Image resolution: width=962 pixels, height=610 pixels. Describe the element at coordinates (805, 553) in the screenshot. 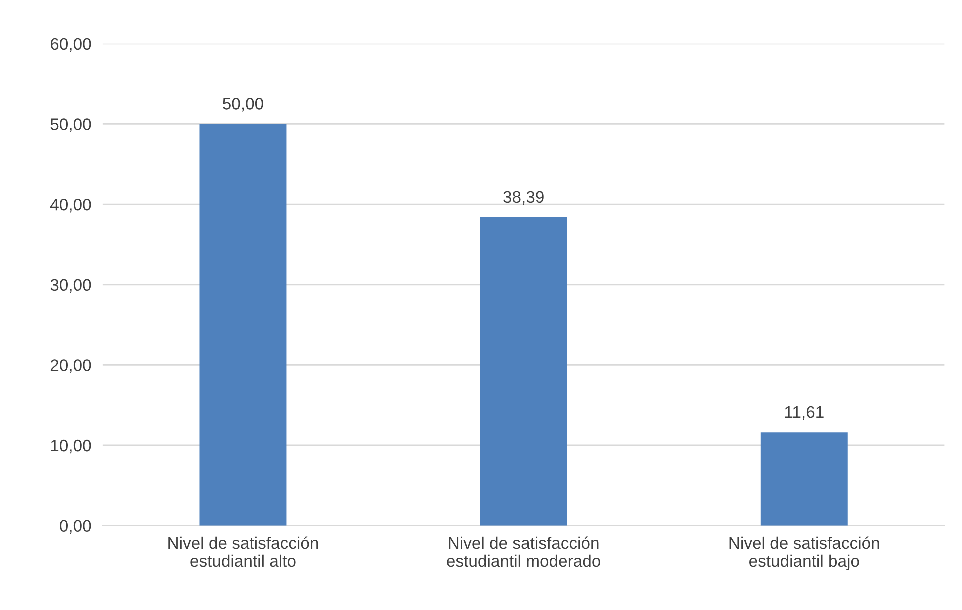

I see `x-tick-label: Nivel de satisfacción estudiantil bajo` at that location.